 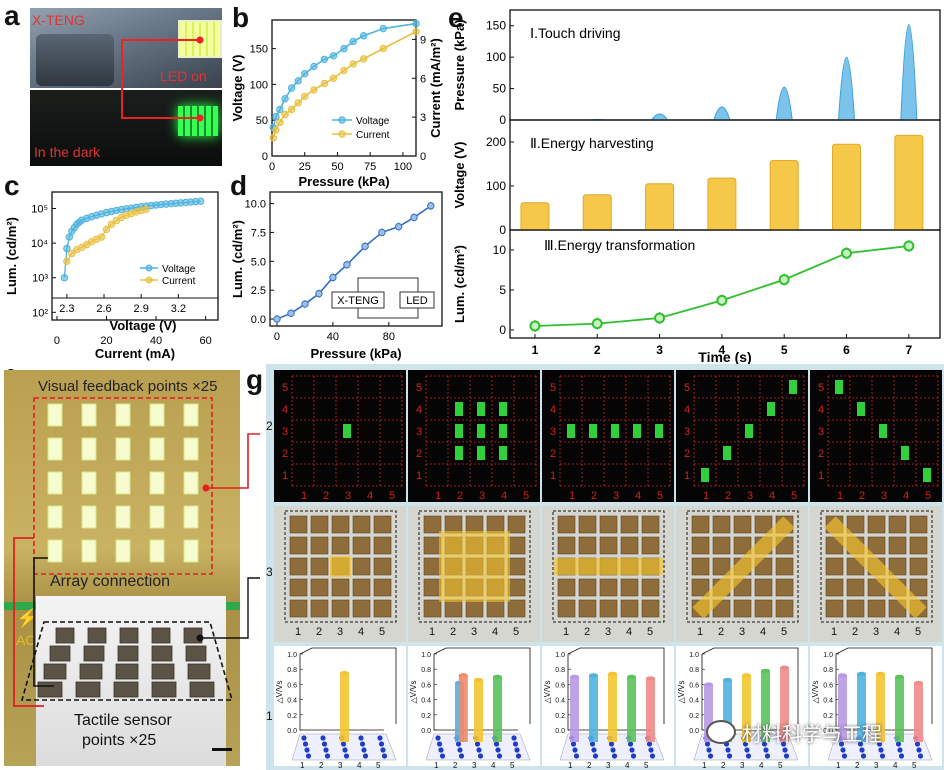 I want to click on e-peak-e2, so click(x=909, y=182).